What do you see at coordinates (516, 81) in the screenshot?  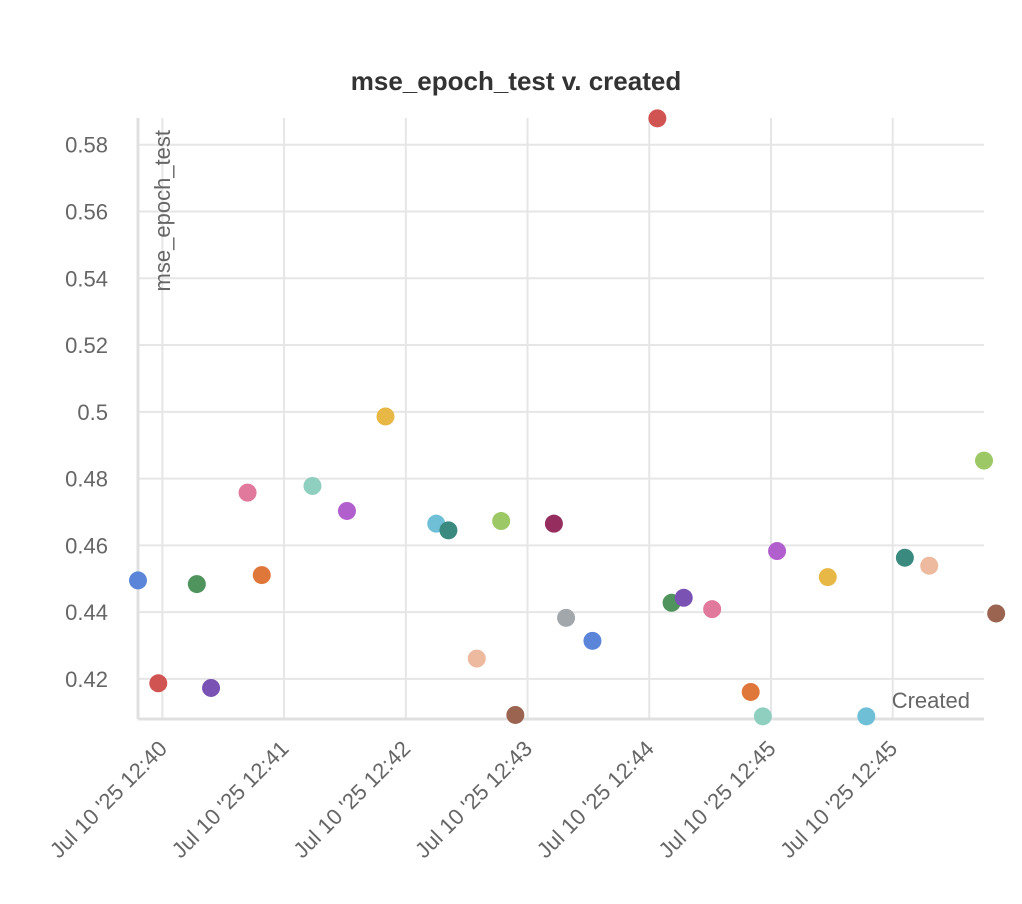 I see `chart-title: mse_epoch_test v. created` at bounding box center [516, 81].